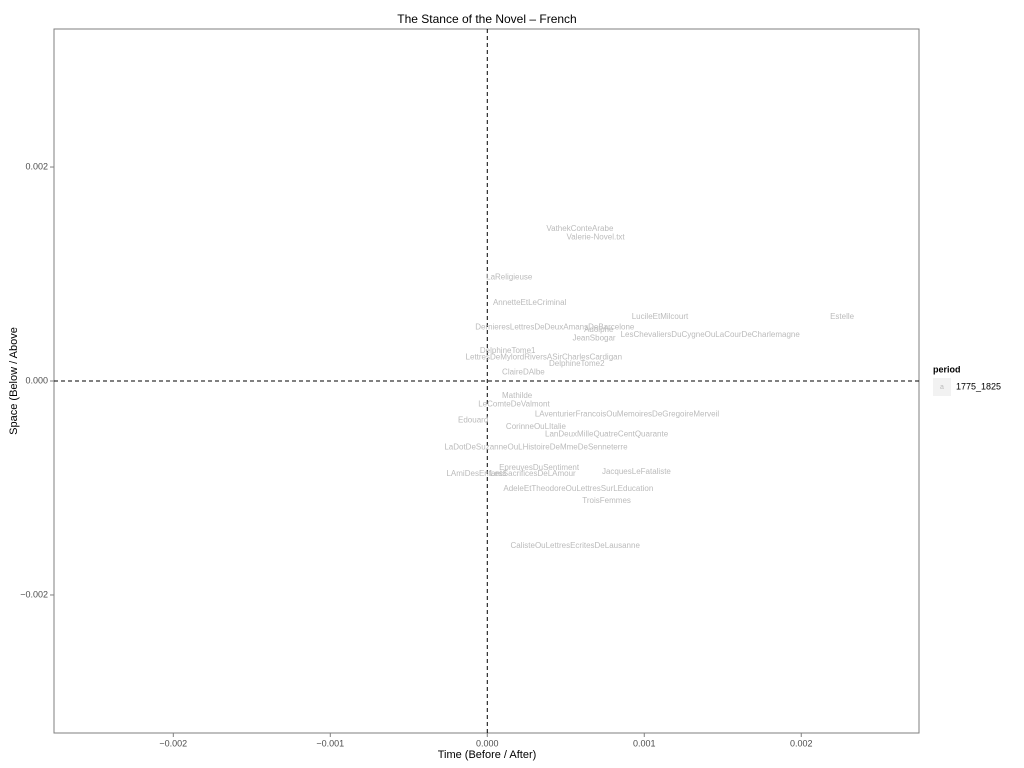 This screenshot has width=1024, height=768. I want to click on legend-label: 1775_1825, so click(978, 386).